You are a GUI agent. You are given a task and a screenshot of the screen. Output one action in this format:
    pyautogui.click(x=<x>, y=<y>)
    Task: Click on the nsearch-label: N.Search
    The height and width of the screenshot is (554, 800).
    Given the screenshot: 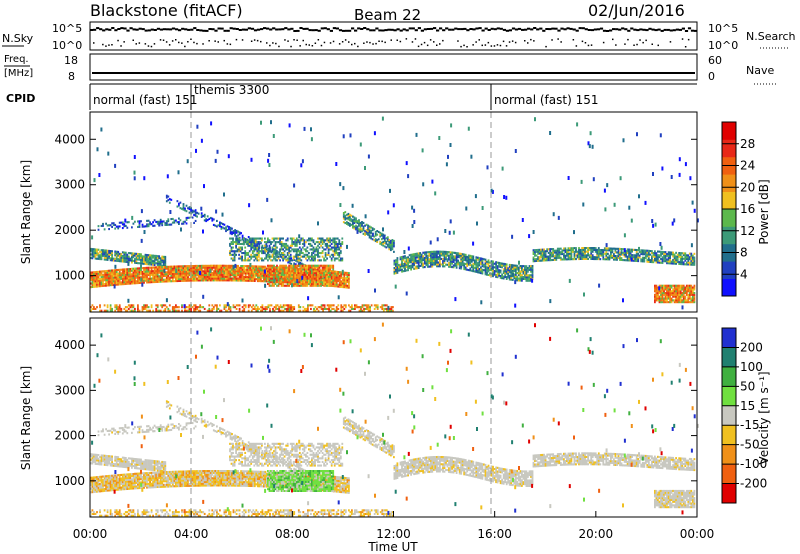 What is the action you would take?
    pyautogui.click(x=771, y=36)
    